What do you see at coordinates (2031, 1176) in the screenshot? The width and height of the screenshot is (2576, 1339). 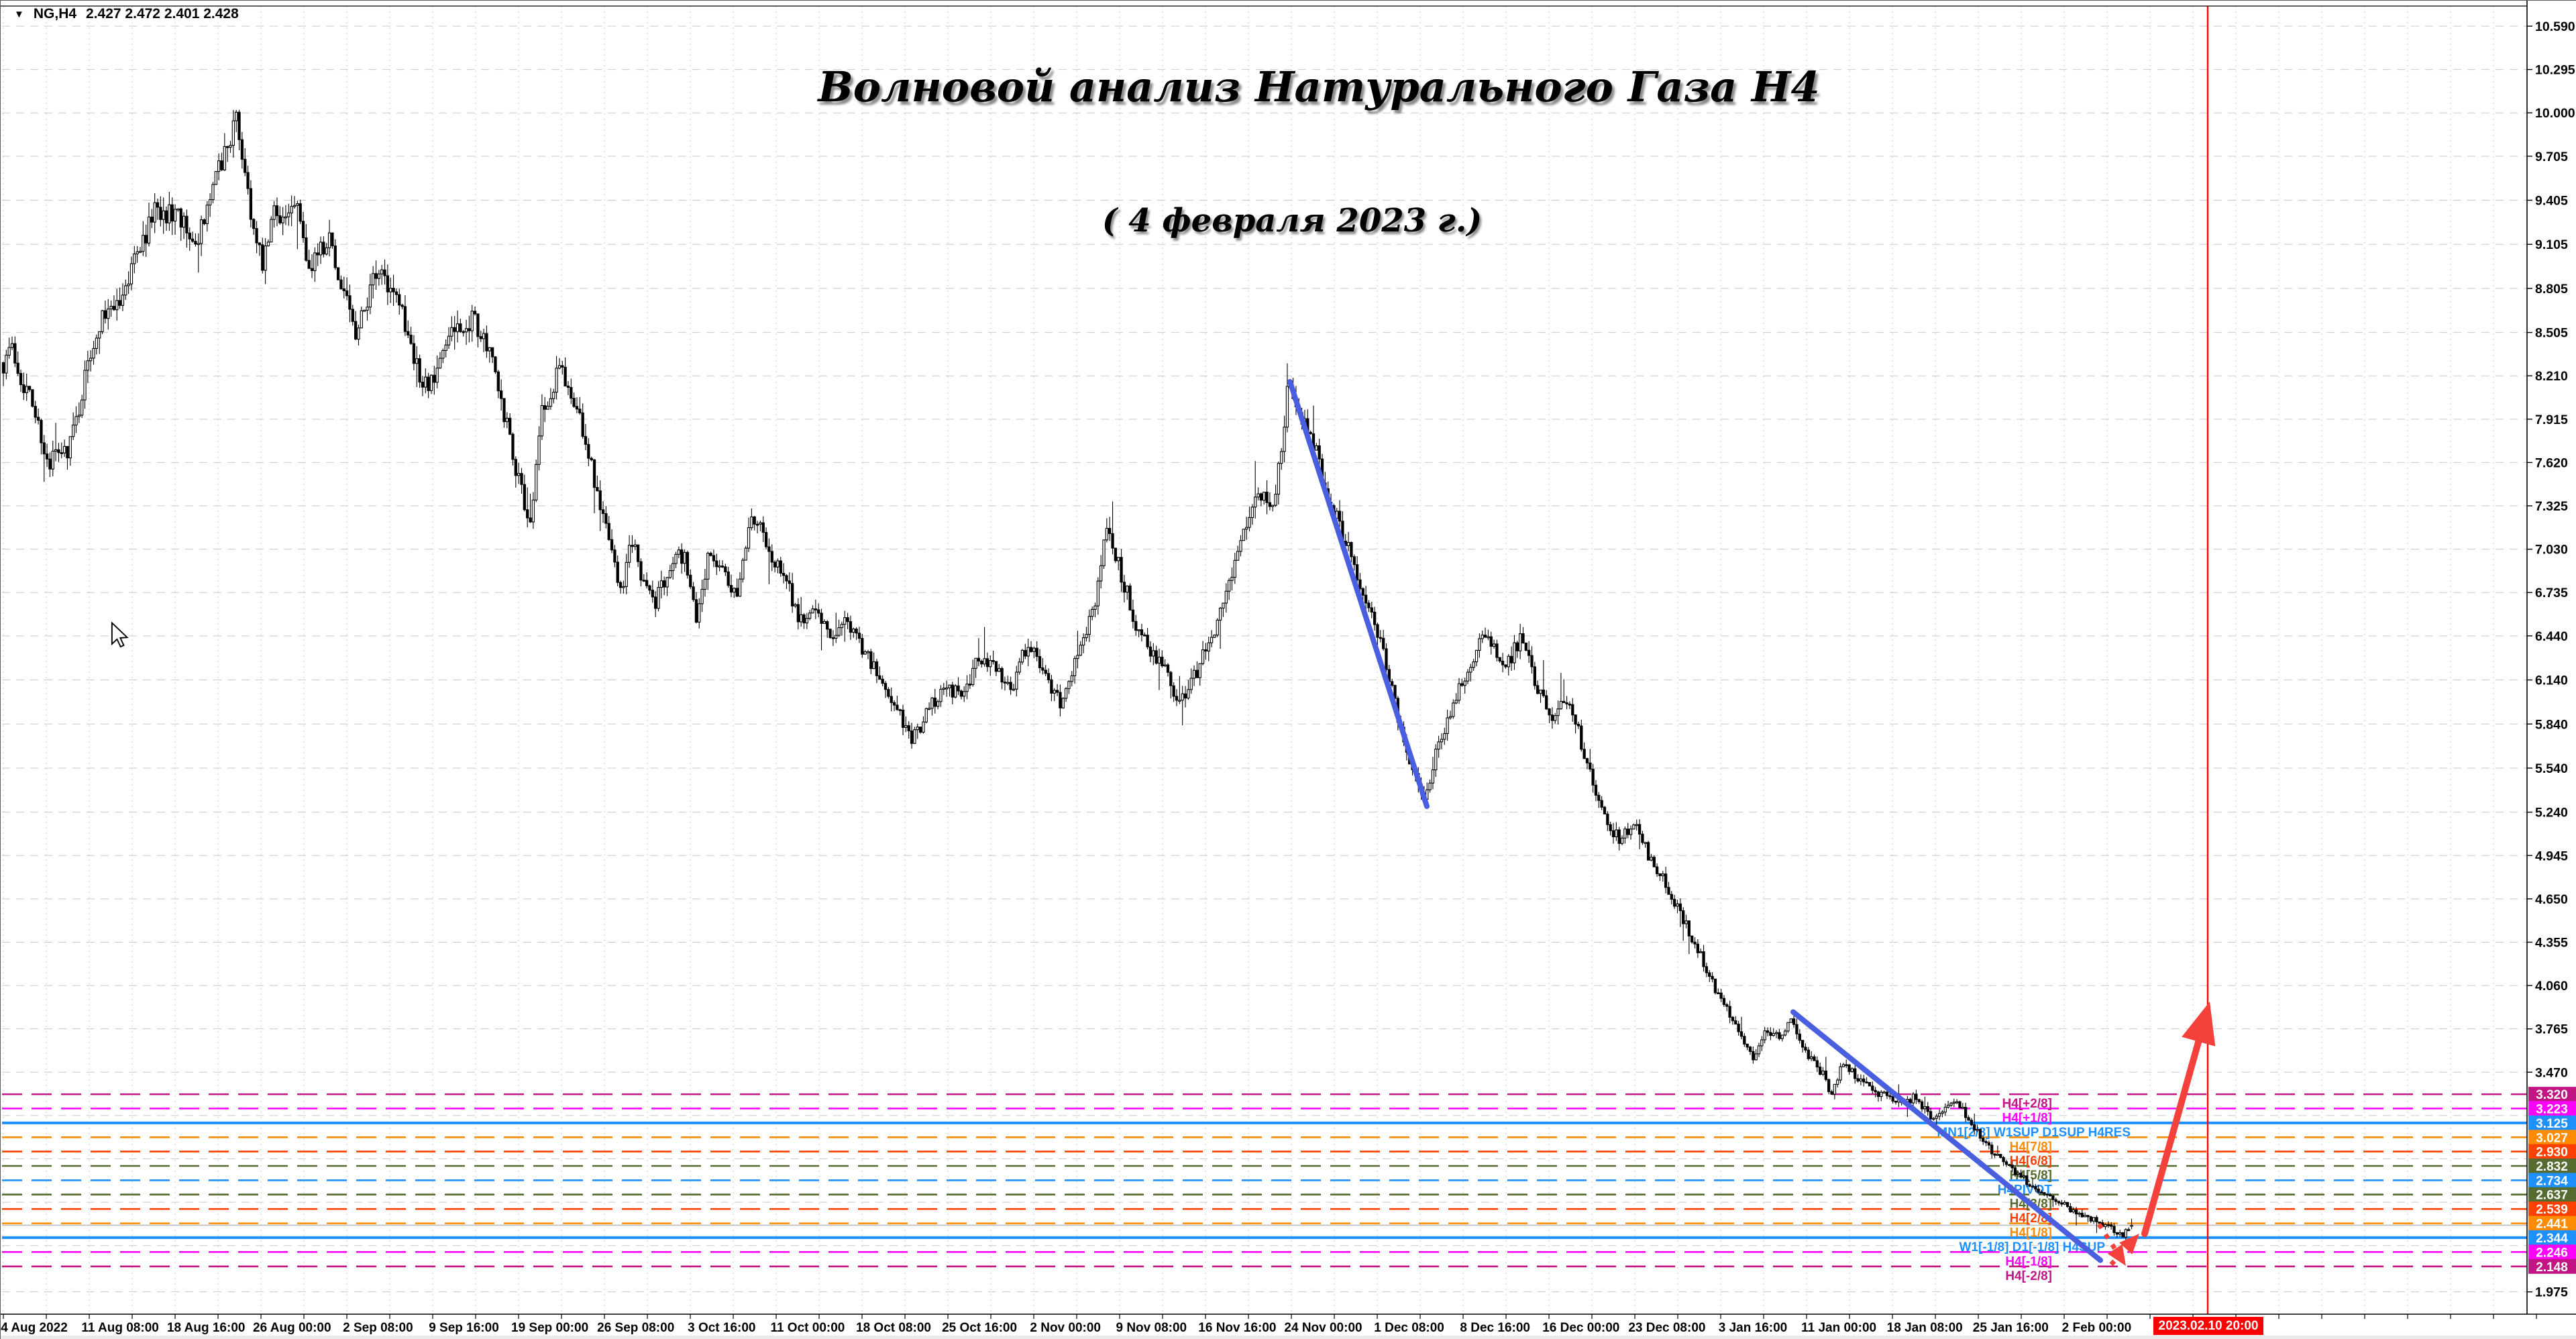 I see `murrey-level-label: H4[5/8]` at bounding box center [2031, 1176].